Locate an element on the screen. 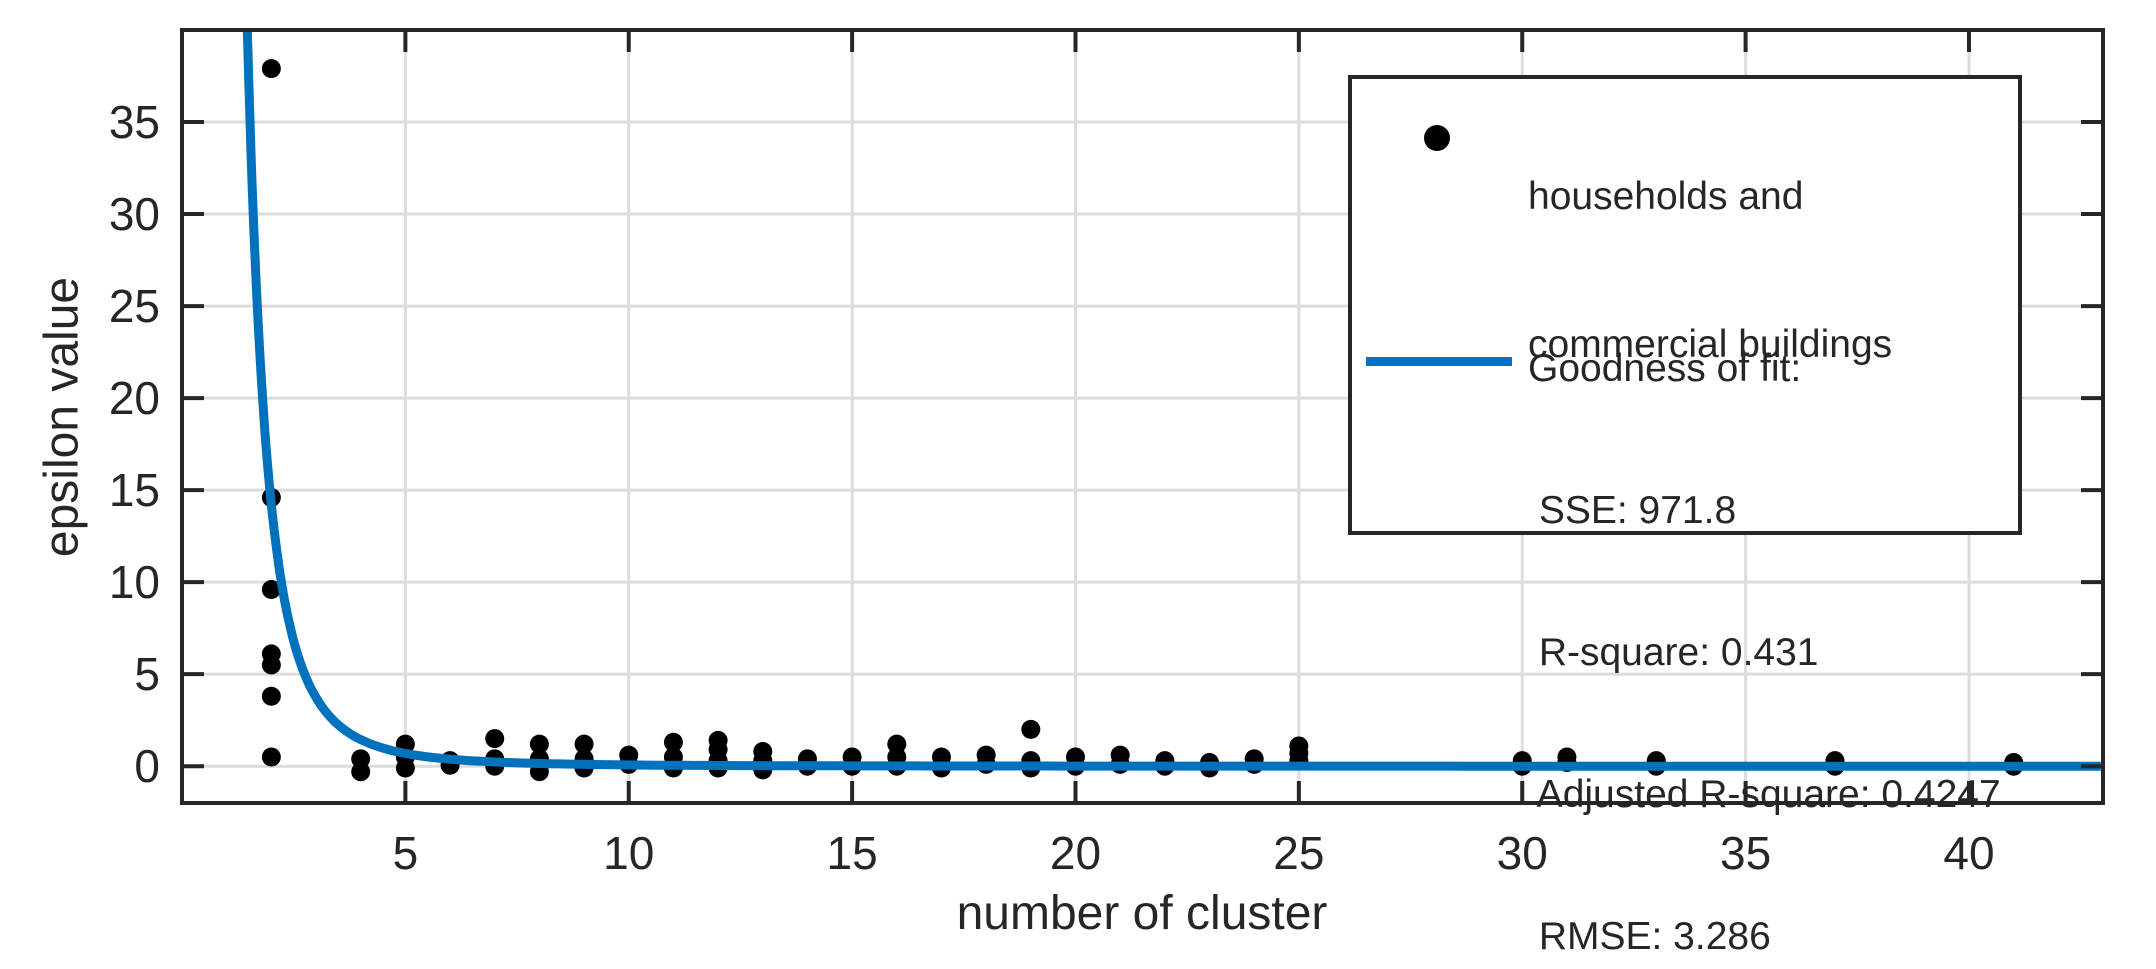 The width and height of the screenshot is (2156, 969). y-tick-label: 10 is located at coordinates (134, 582).